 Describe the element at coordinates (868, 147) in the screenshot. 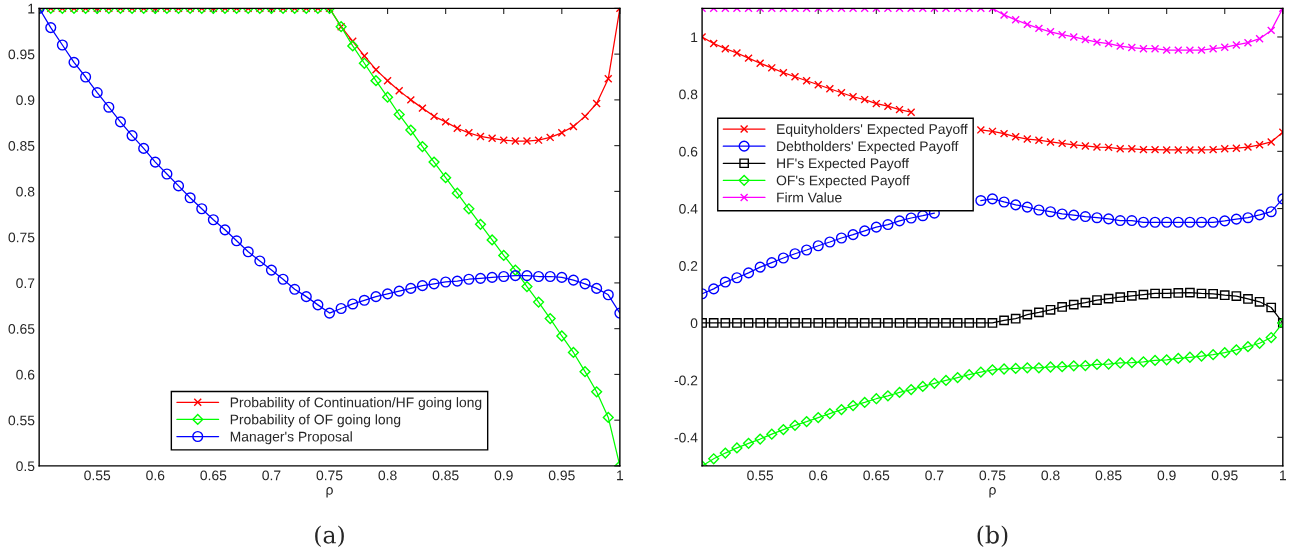

I see `legend-label: Debtholders' Expected Payoff` at that location.